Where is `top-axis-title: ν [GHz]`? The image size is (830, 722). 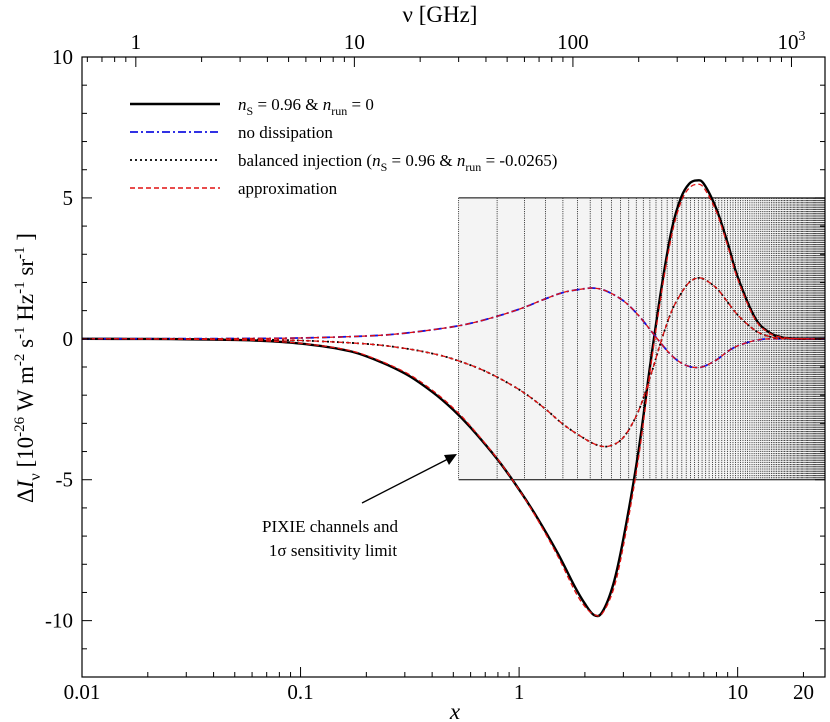 top-axis-title: ν [GHz] is located at coordinates (440, 14).